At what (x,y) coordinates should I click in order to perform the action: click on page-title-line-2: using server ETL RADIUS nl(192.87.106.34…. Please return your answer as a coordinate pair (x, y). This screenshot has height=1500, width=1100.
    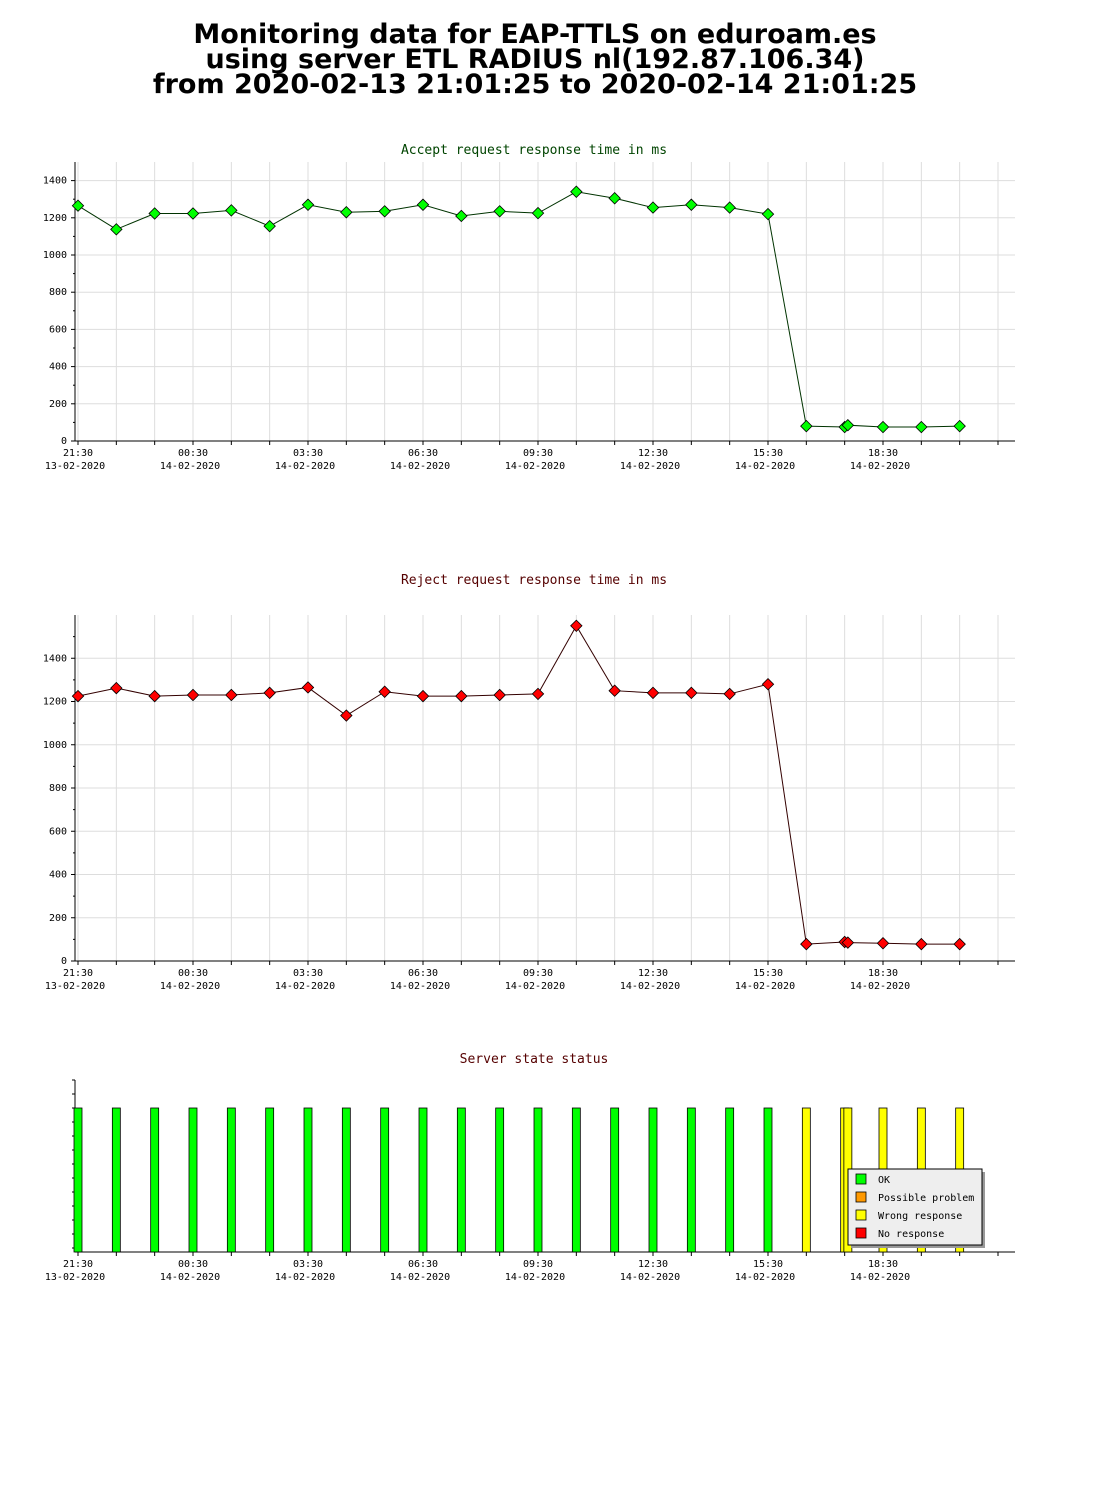
    Looking at the image, I should click on (535, 59).